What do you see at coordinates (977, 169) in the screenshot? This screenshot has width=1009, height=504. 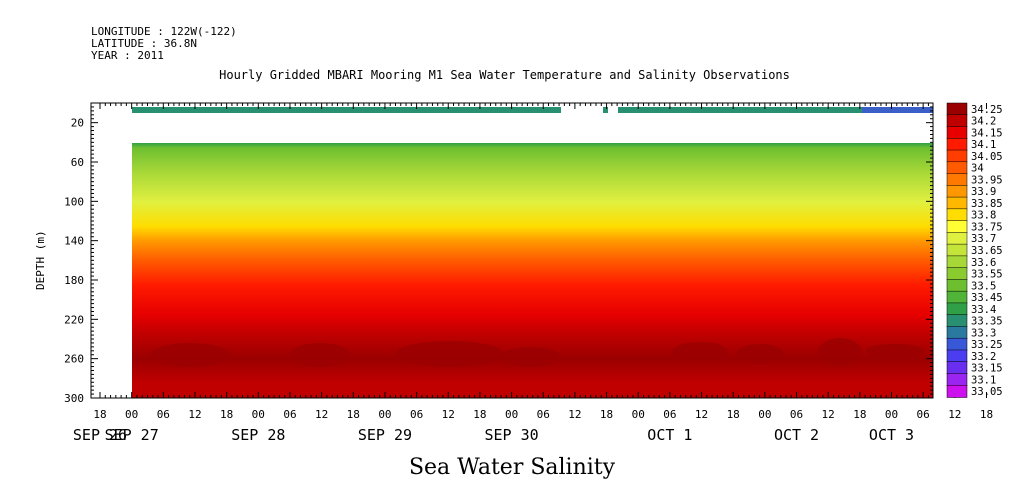 I see `colorbar-label: 34` at bounding box center [977, 169].